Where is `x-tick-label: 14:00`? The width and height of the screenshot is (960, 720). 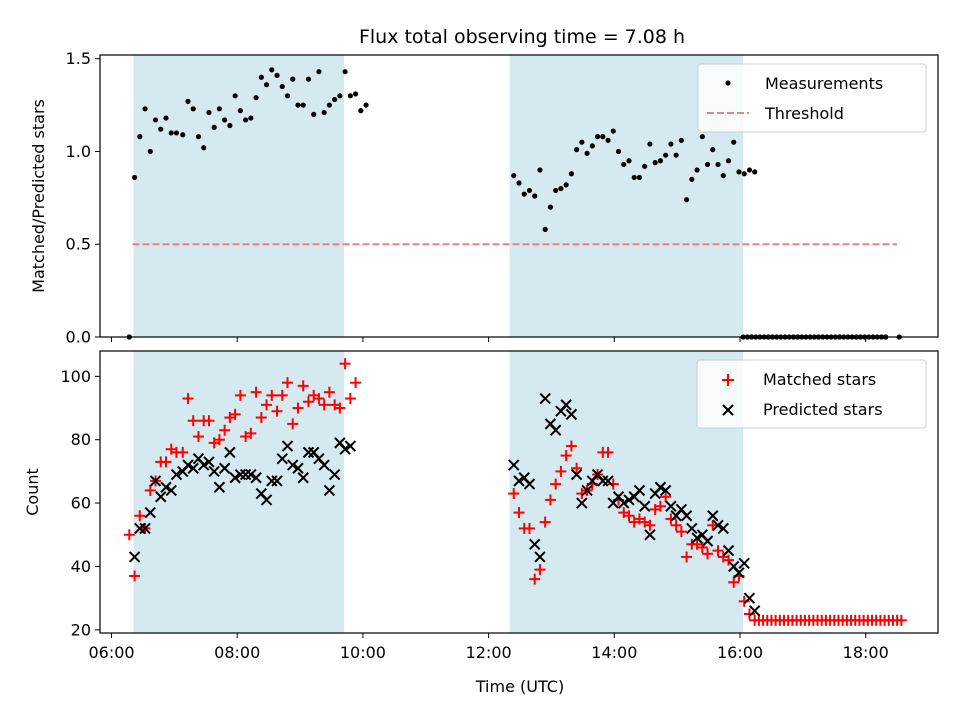 x-tick-label: 14:00 is located at coordinates (614, 652).